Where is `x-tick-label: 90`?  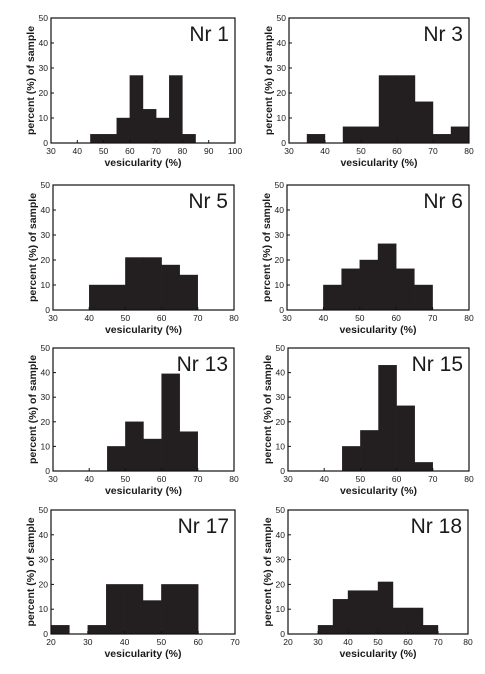
x-tick-label: 90 is located at coordinates (209, 151).